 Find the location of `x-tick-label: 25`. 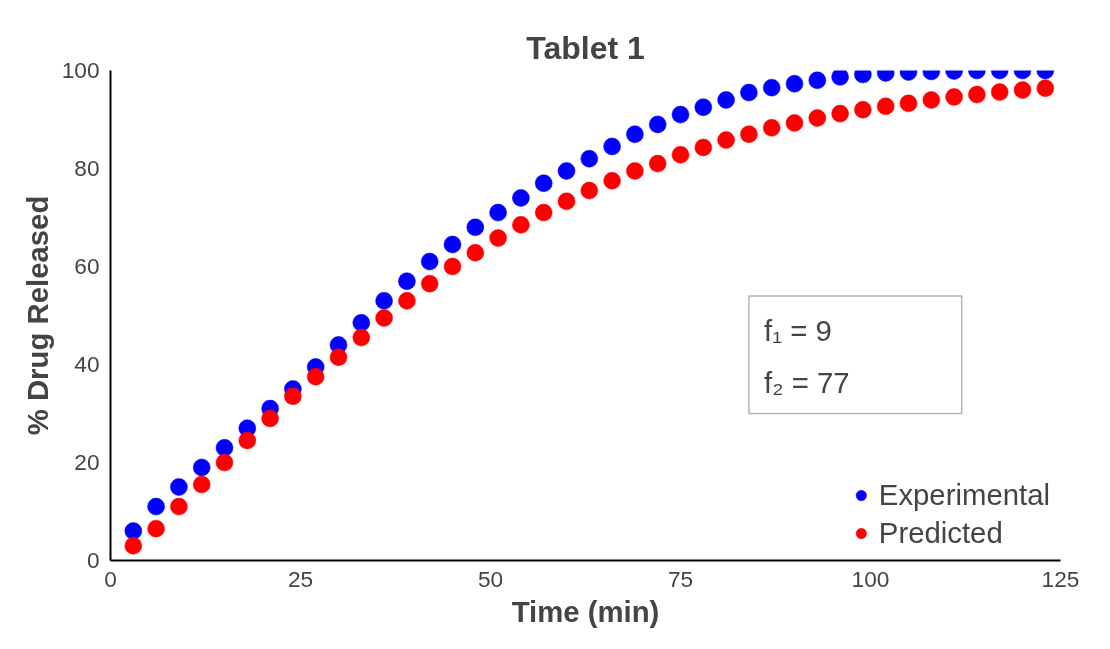

x-tick-label: 25 is located at coordinates (300, 578).